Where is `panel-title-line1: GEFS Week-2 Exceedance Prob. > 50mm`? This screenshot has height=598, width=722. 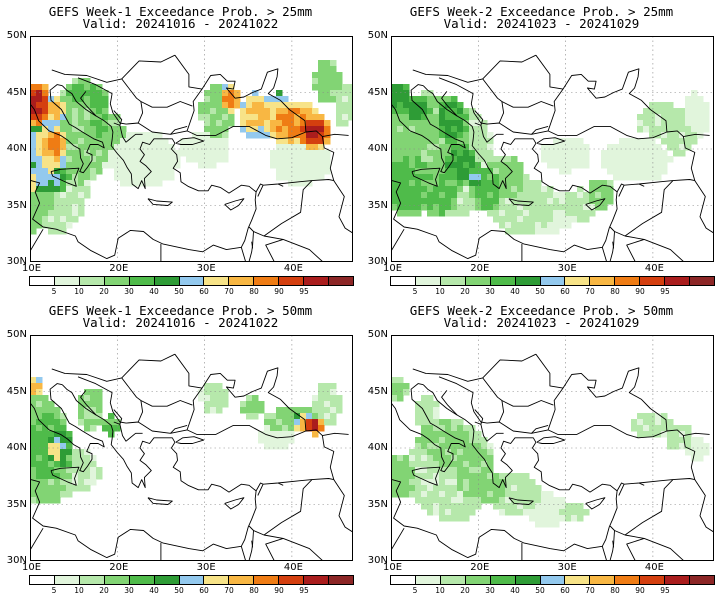 panel-title-line1: GEFS Week-2 Exceedance Prob. > 50mm is located at coordinates (541, 310).